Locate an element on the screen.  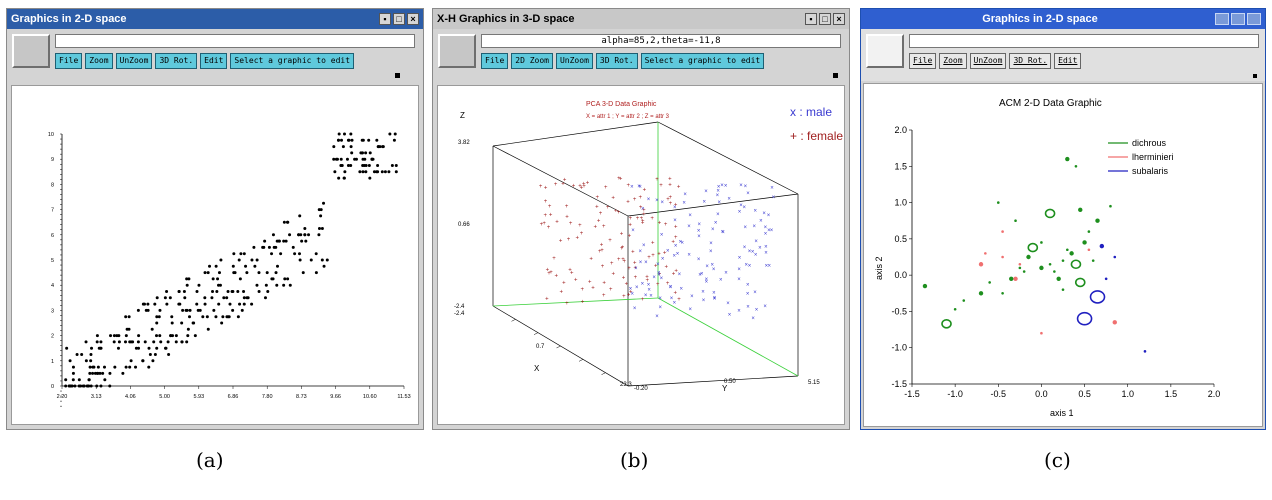
lherminieri-point is located at coordinates (1015, 278).